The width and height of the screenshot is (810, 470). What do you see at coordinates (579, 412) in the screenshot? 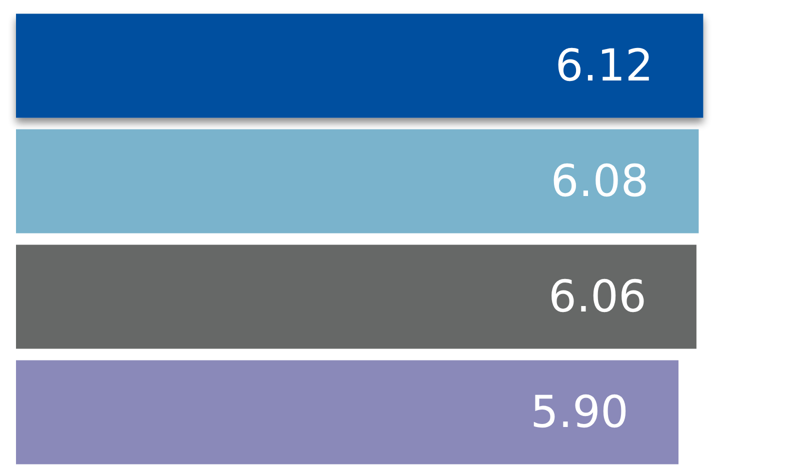
I see `data-label: 5.90` at bounding box center [579, 412].